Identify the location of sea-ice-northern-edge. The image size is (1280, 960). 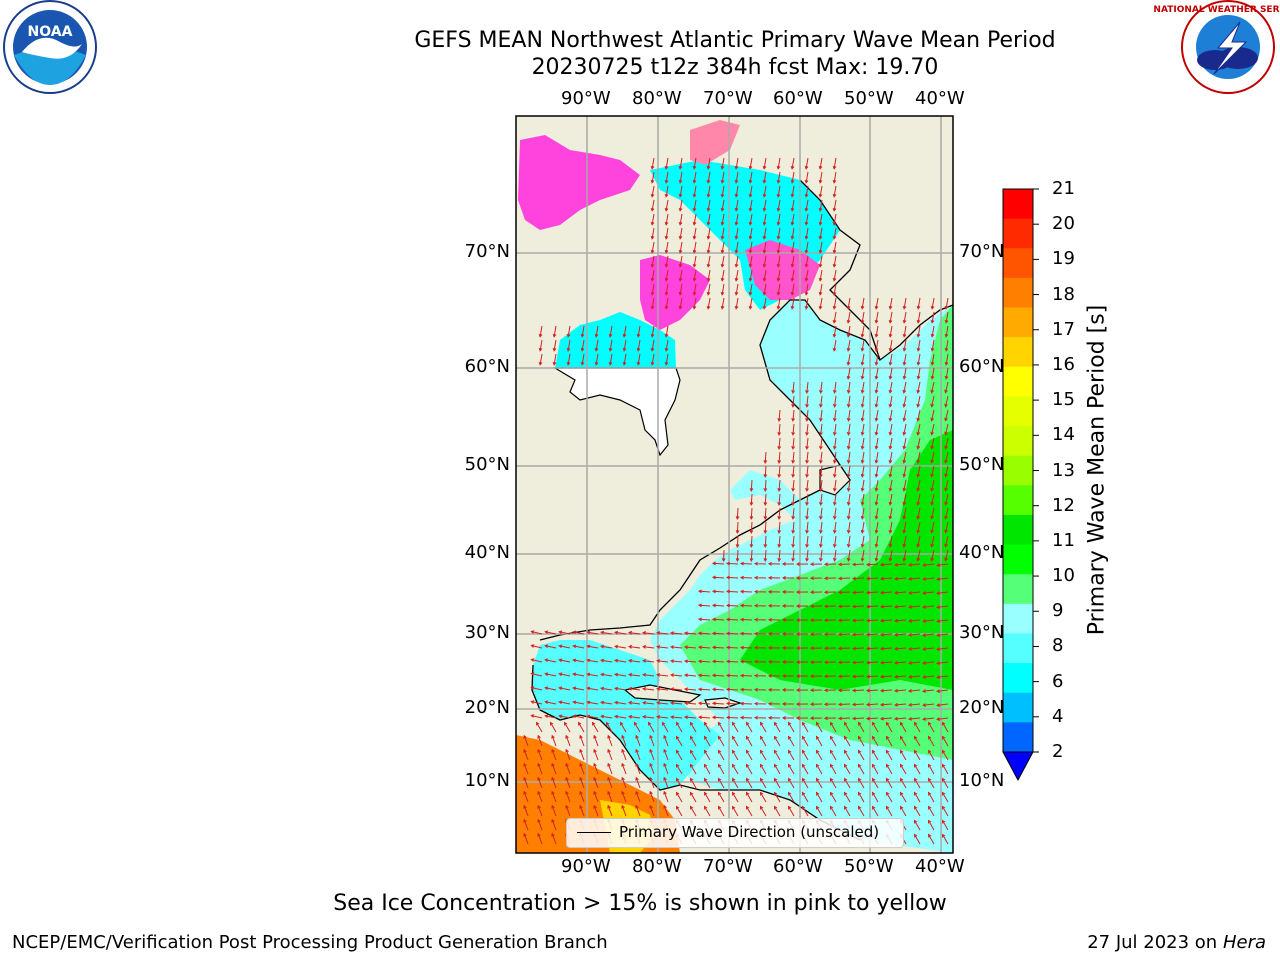
(715, 142).